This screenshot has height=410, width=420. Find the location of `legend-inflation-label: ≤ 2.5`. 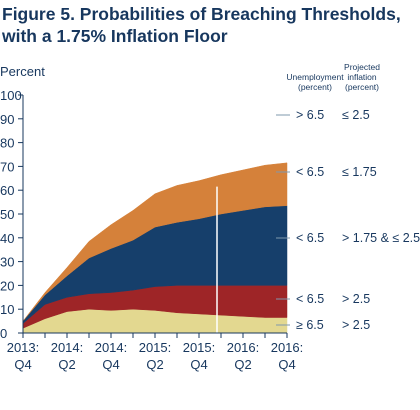

legend-inflation-label: ≤ 2.5 is located at coordinates (356, 115).